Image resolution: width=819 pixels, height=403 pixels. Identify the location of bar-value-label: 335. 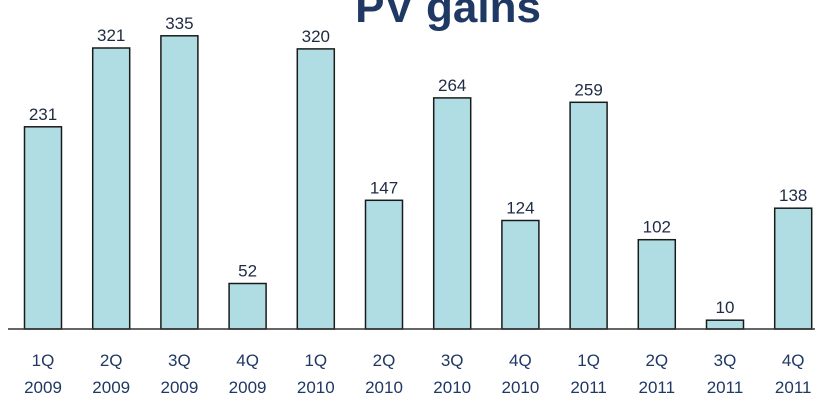
(179, 23).